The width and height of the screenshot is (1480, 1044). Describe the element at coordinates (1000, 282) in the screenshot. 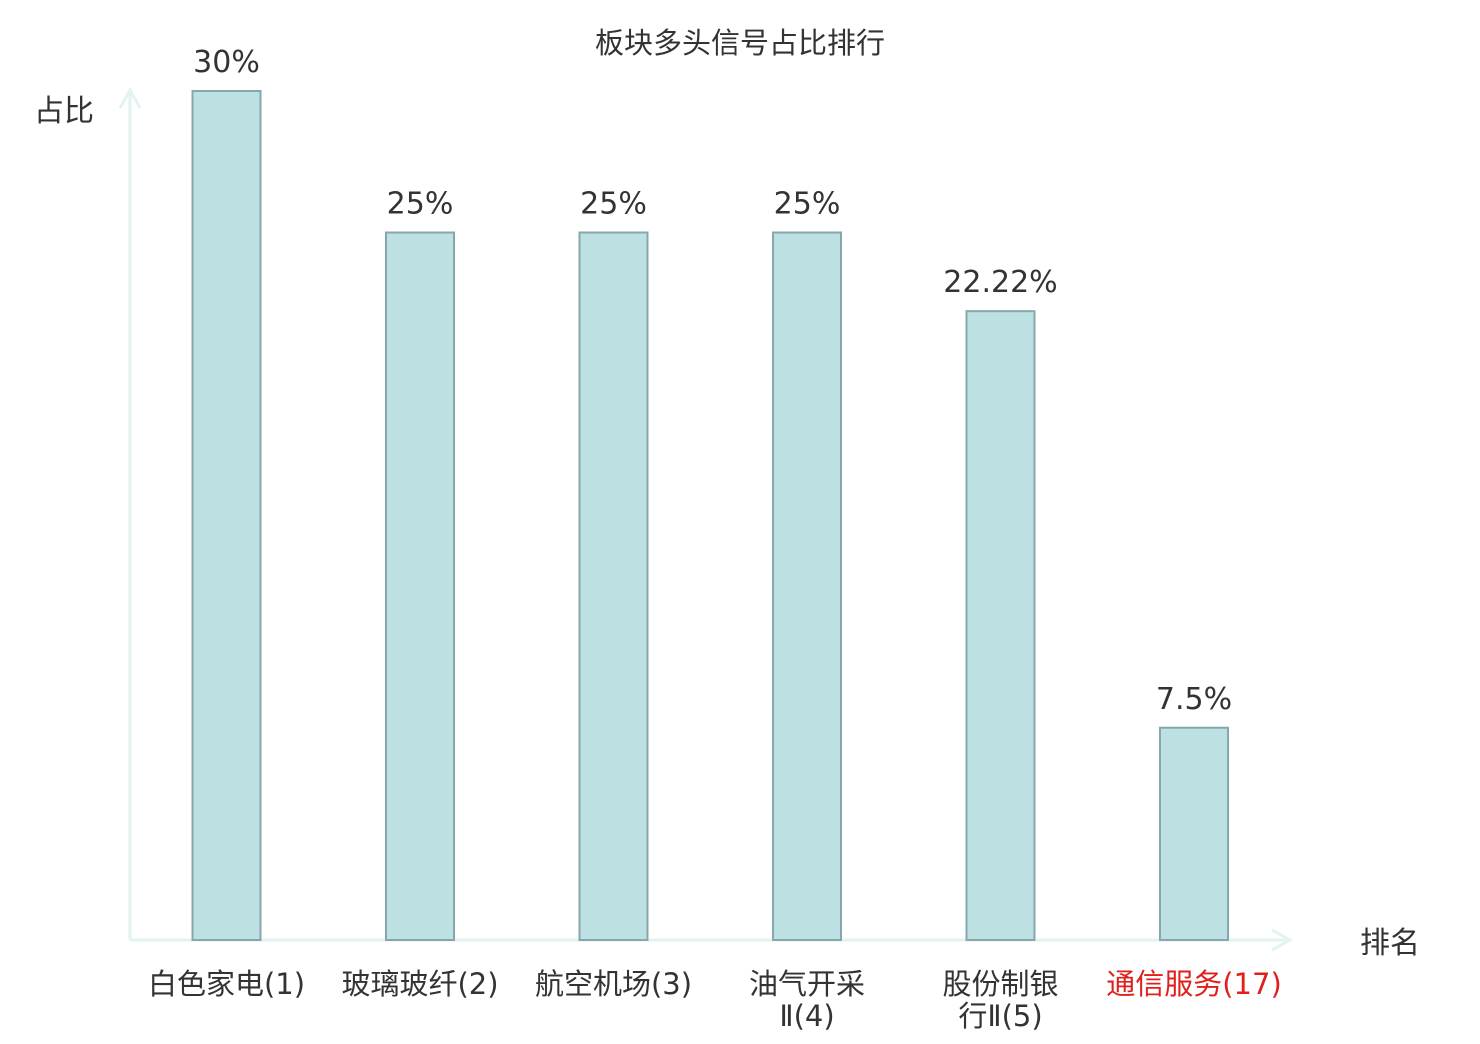

I see `bar-value-label: 22.22%` at that location.